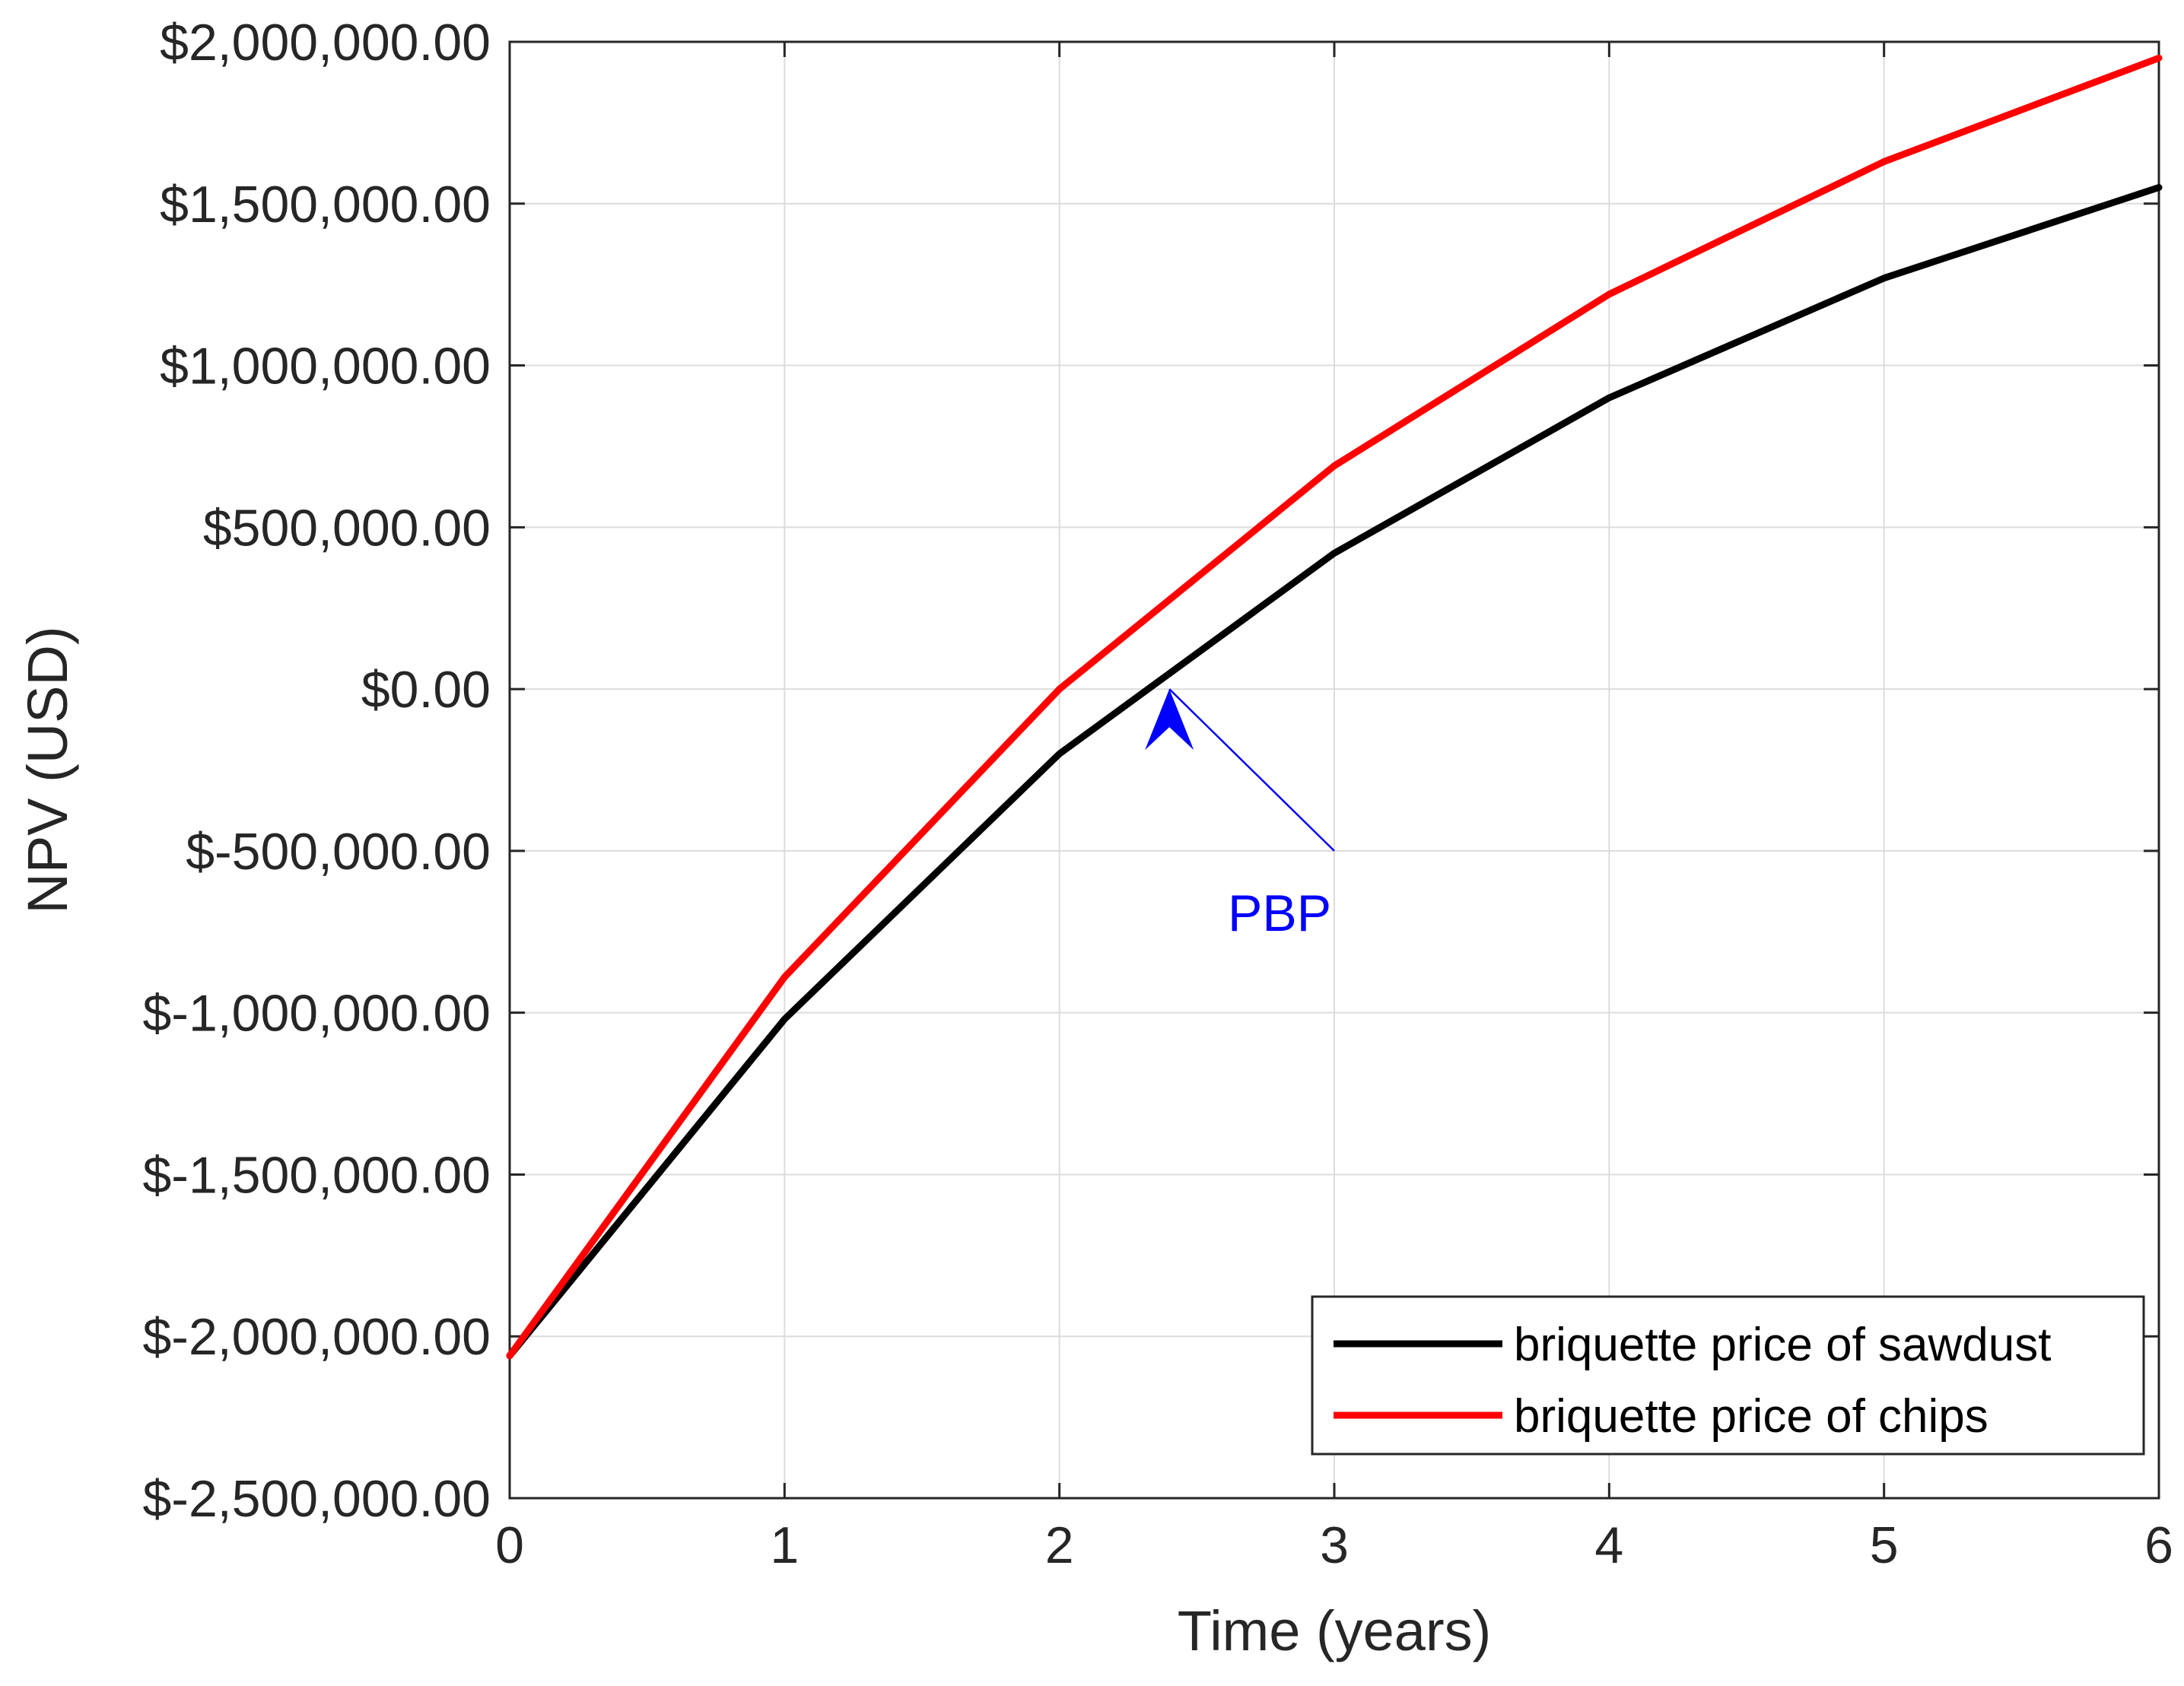 The width and height of the screenshot is (2184, 1686). Describe the element at coordinates (1279, 913) in the screenshot. I see `pbp-label: PBP` at that location.